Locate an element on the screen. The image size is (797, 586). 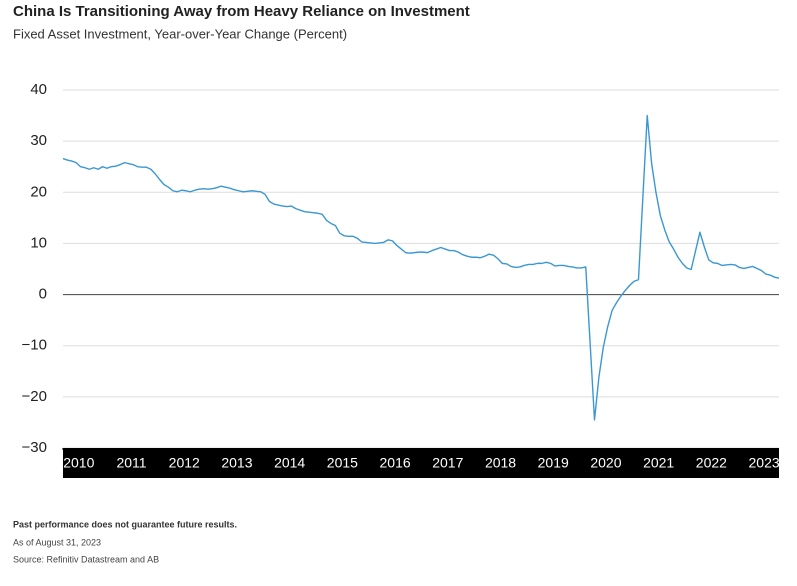
y-tick-label: 30 is located at coordinates (38, 140).